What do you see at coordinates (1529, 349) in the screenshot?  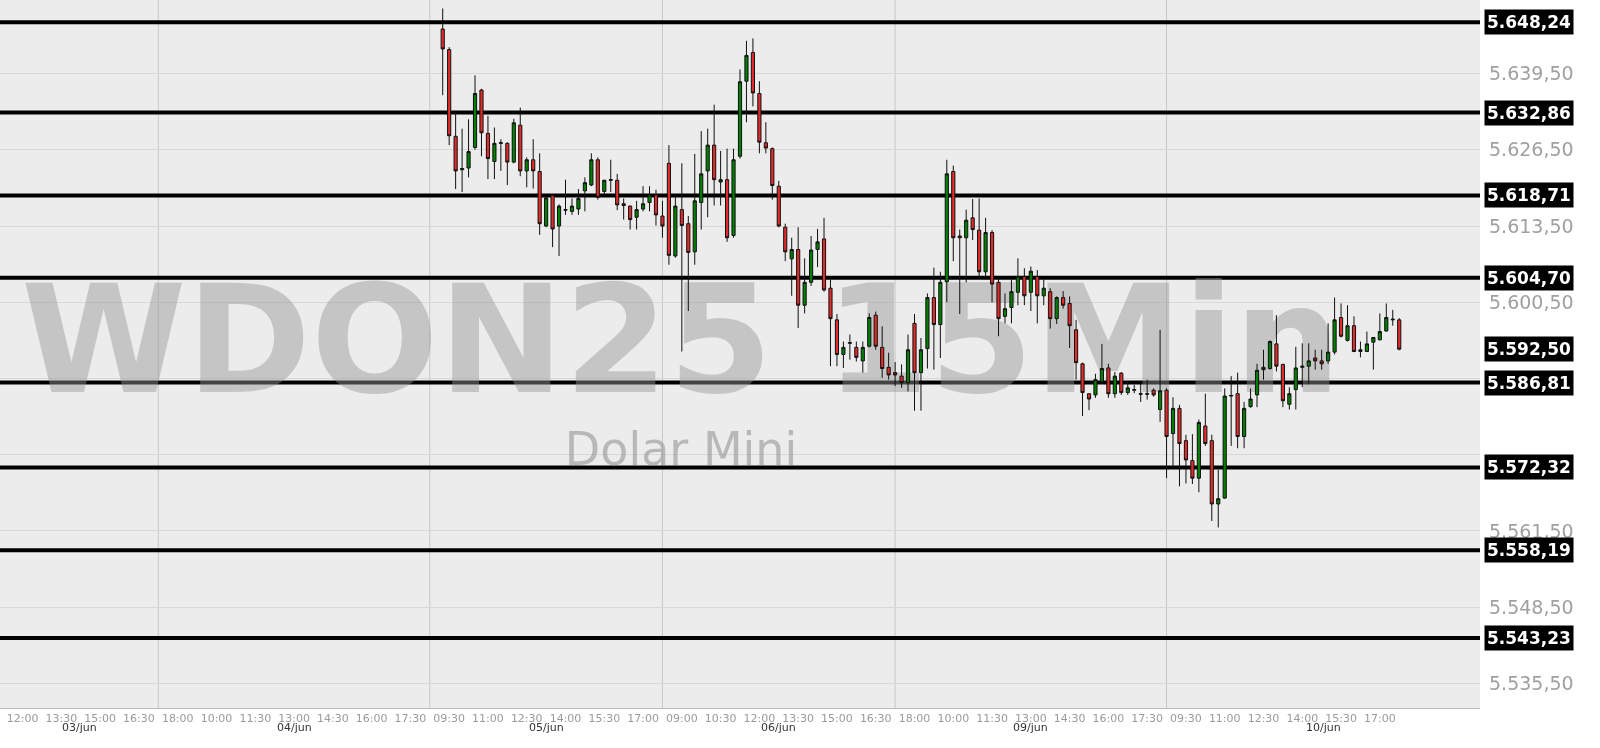 I see `text: 5.592,50` at bounding box center [1529, 349].